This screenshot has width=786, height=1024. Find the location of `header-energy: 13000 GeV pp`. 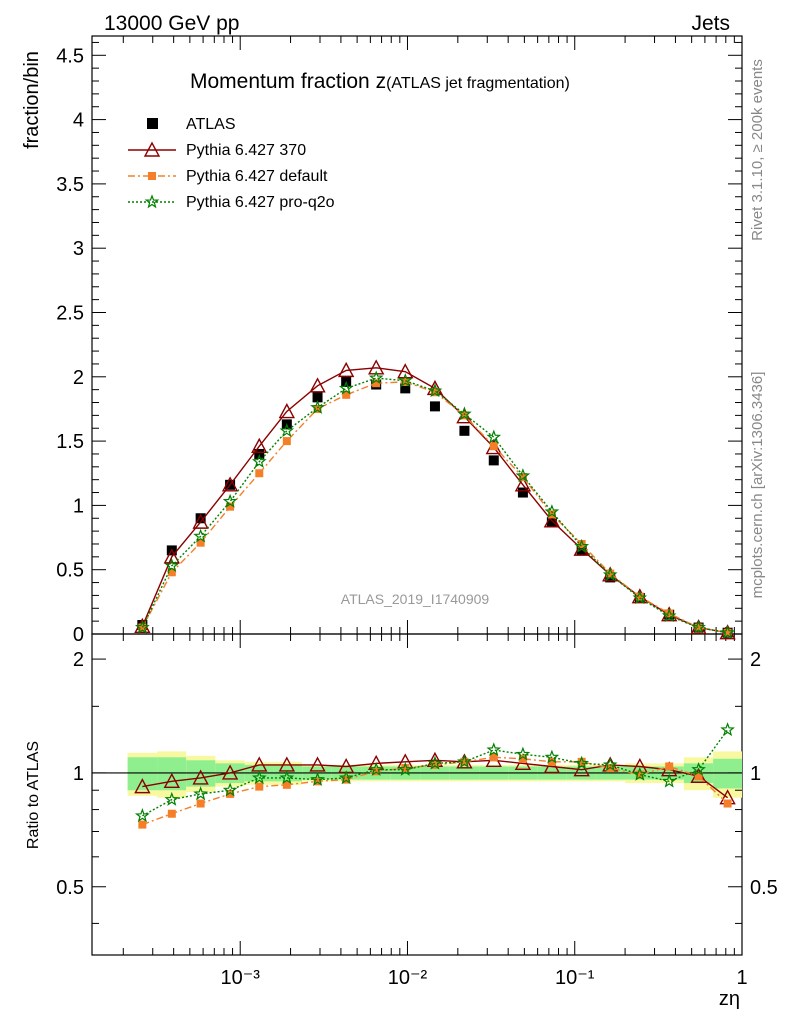

header-energy: 13000 GeV pp is located at coordinates (171, 23).